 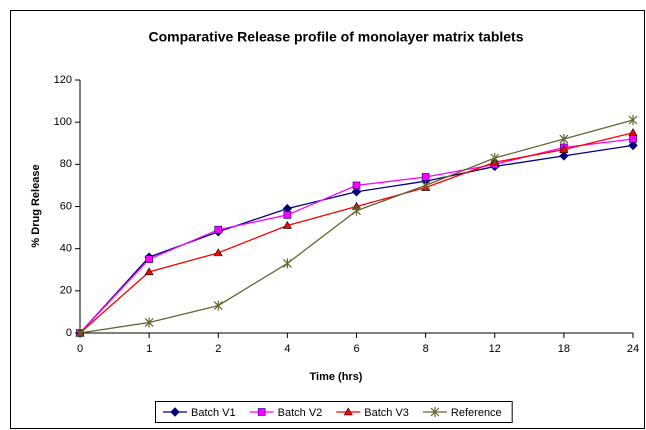 What do you see at coordinates (63, 80) in the screenshot?
I see `y-tick-label: 120` at bounding box center [63, 80].